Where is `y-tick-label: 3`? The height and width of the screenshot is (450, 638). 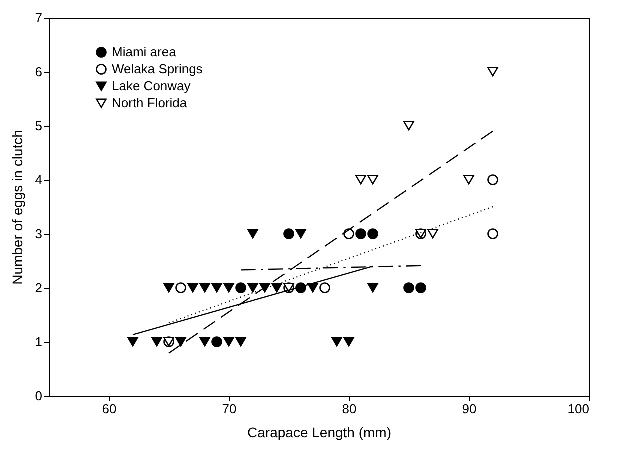
y-tick-label: 3 is located at coordinates (38, 234).